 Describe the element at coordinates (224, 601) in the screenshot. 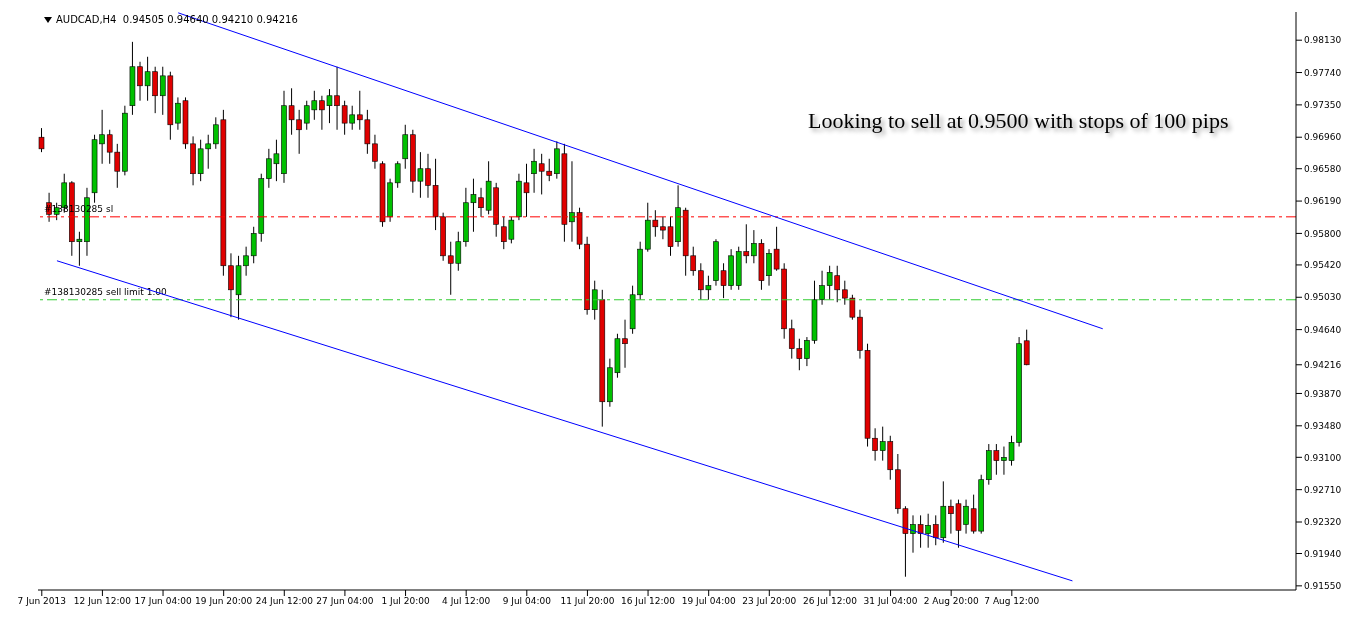

I see `x-tick-label: 19 Jun 20:00` at that location.